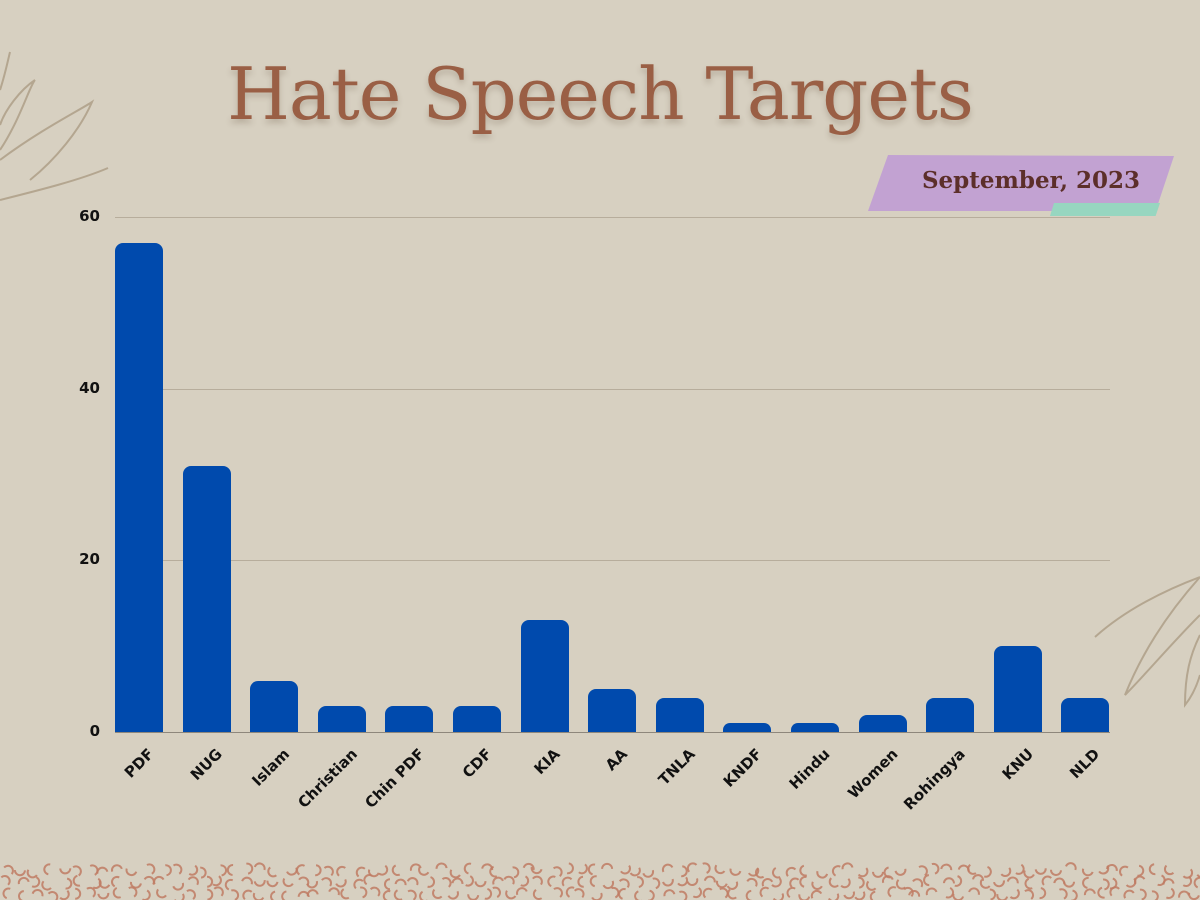 The width and height of the screenshot is (1200, 900). Describe the element at coordinates (1147, 642) in the screenshot. I see `leaf-decoration-right-icon` at that location.